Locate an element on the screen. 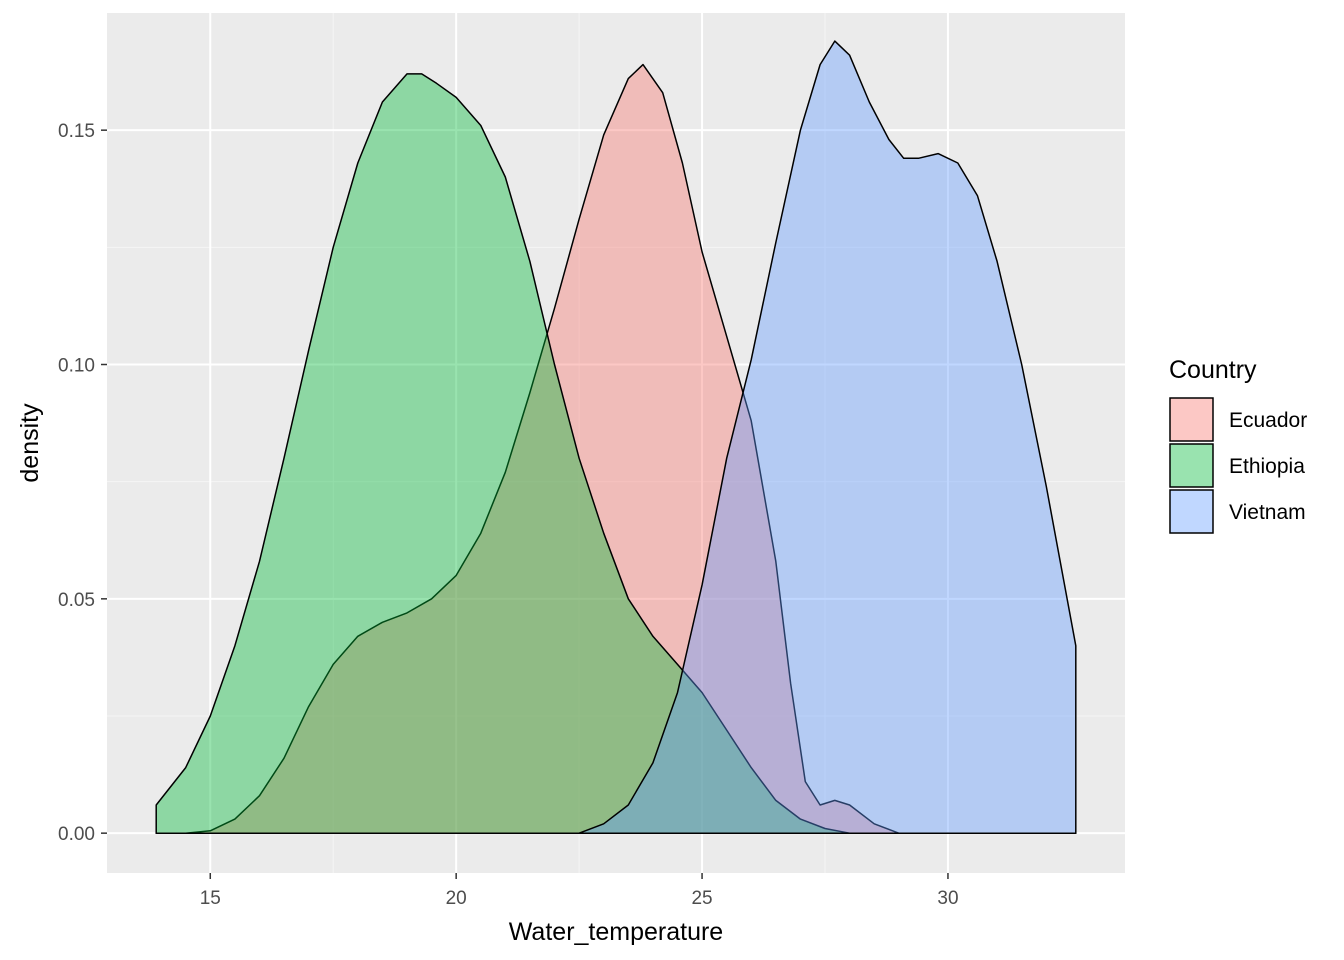  y-axis-title: density is located at coordinates (30, 443).